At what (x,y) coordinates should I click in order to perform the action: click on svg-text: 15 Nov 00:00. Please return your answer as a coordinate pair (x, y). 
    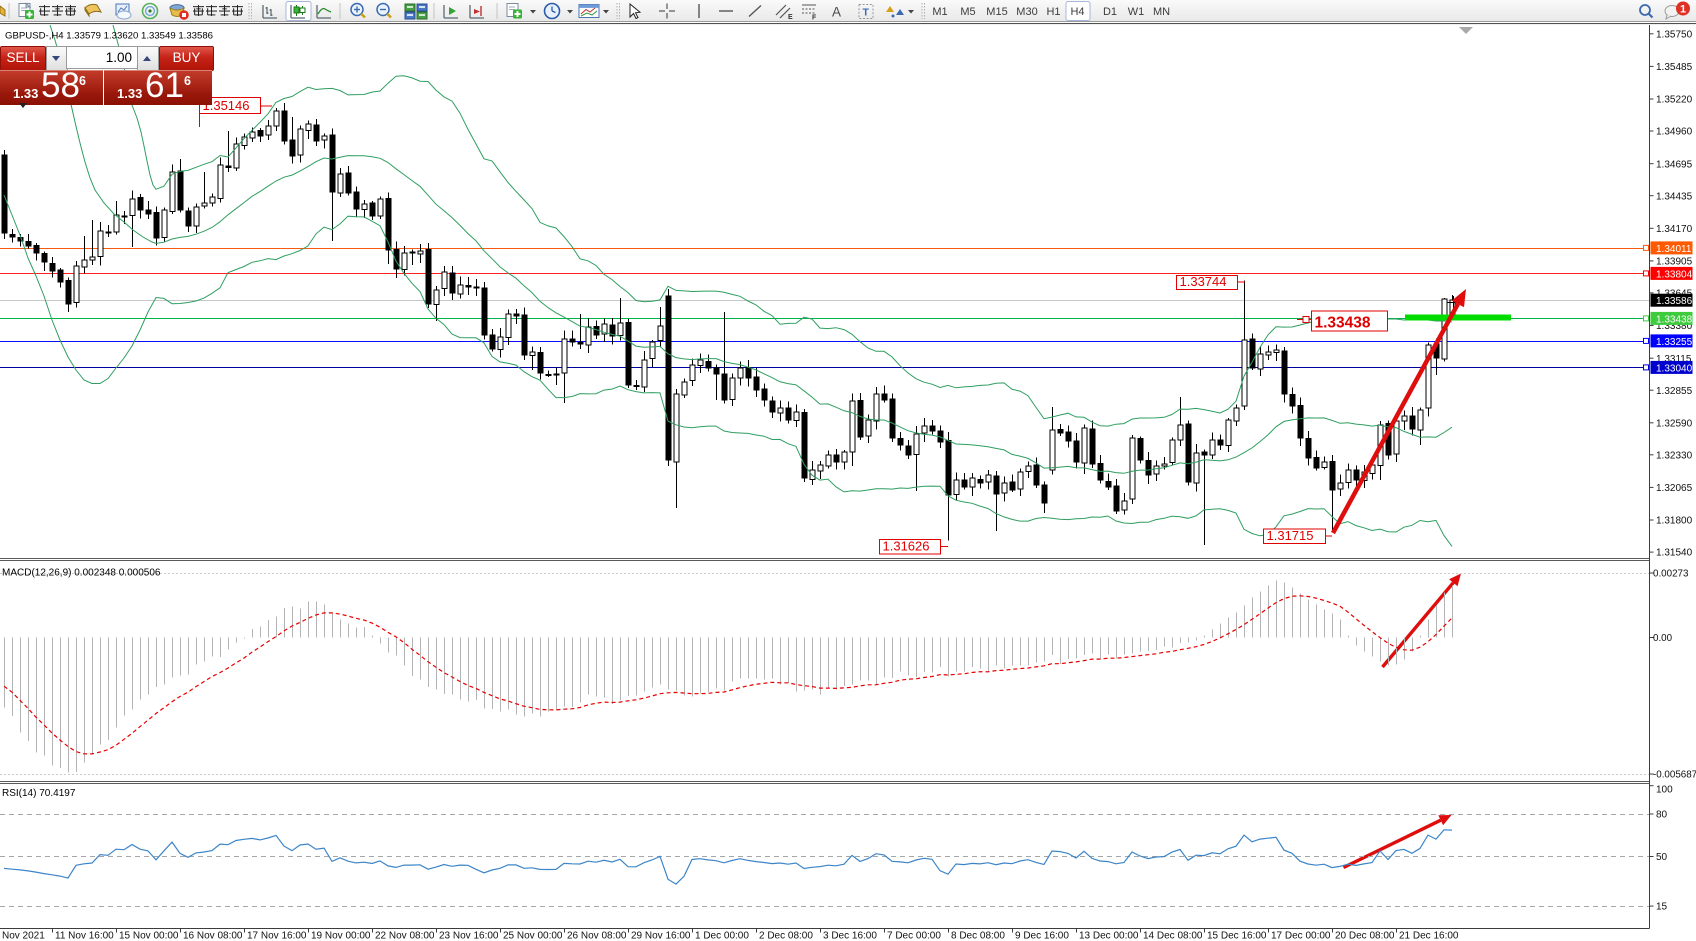
    Looking at the image, I should click on (149, 936).